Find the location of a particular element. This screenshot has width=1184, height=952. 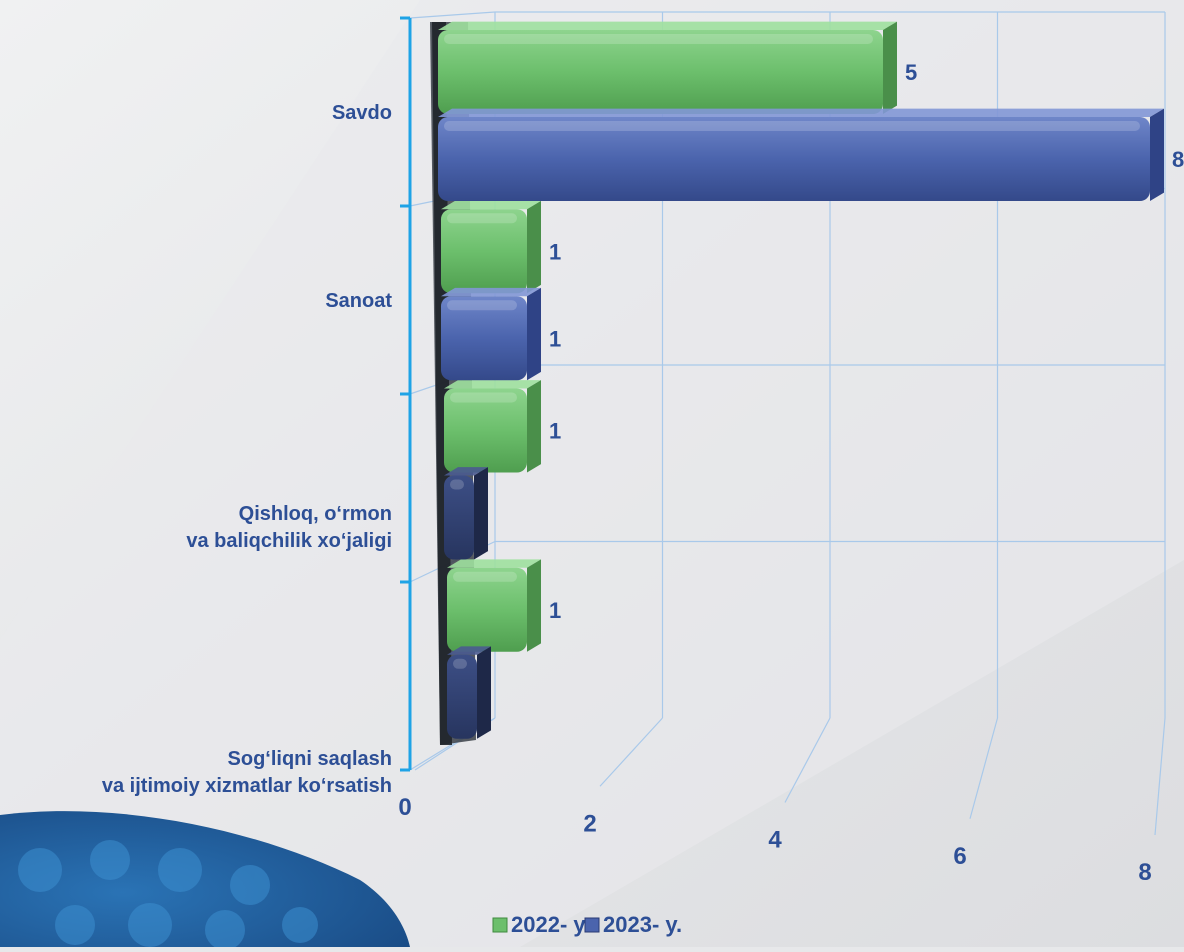

legend-item: 2023- y. is located at coordinates (633, 924).